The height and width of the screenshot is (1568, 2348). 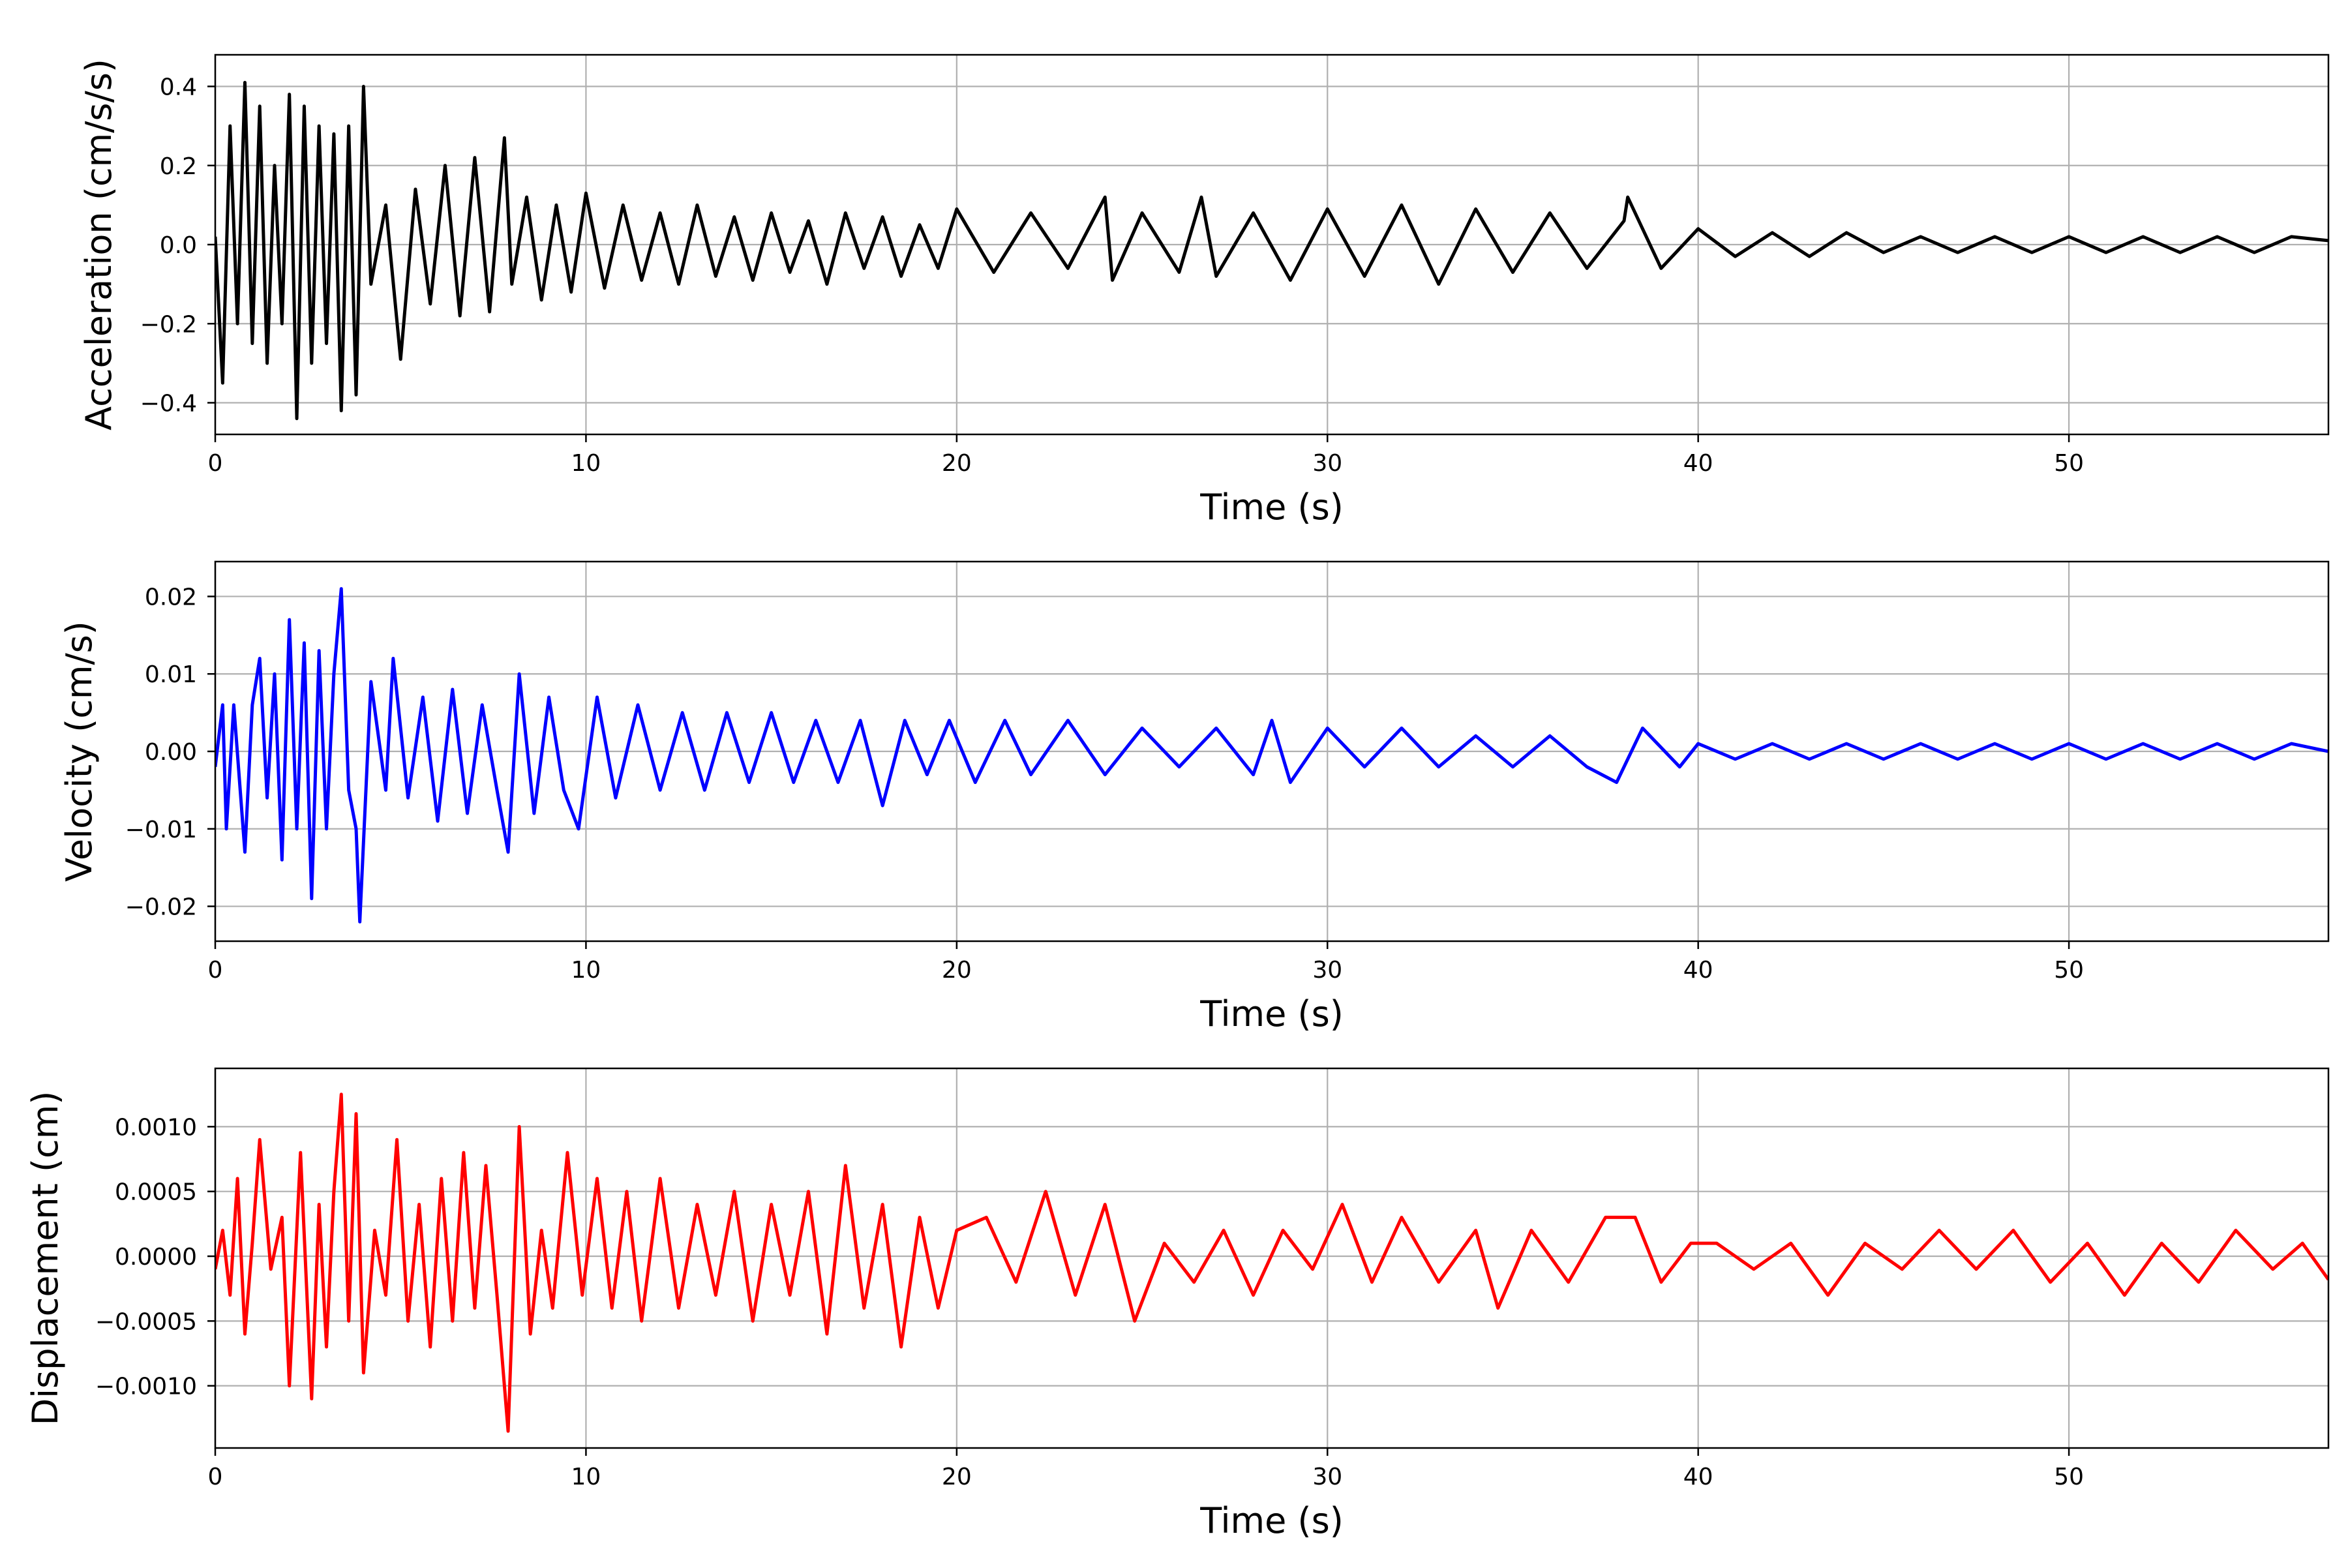 What do you see at coordinates (957, 1477) in the screenshot?
I see `displacement-x-tick-label: 20` at bounding box center [957, 1477].